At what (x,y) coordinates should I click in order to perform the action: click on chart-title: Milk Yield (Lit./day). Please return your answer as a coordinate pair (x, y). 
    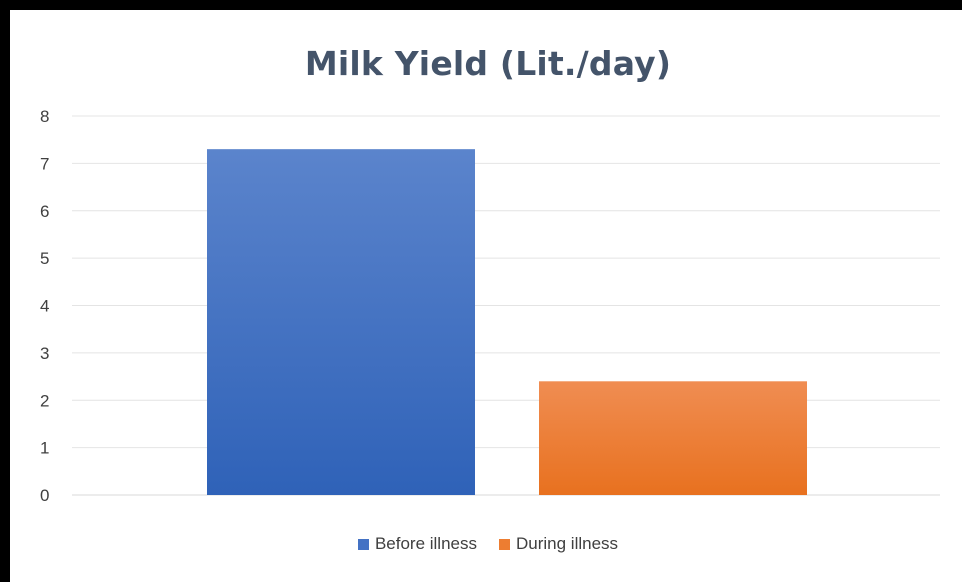
    Looking at the image, I should click on (488, 63).